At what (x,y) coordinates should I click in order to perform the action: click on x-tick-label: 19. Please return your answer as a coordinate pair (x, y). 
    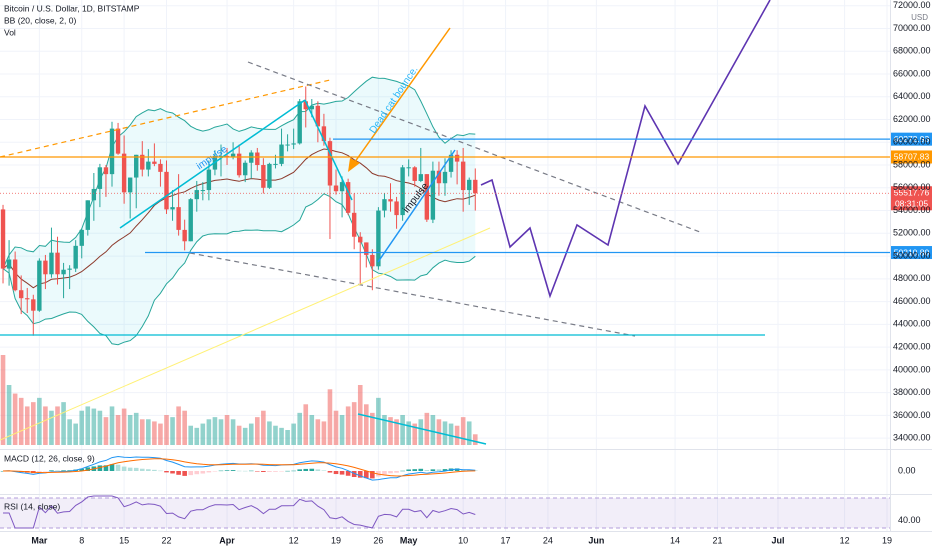
    Looking at the image, I should click on (336, 540).